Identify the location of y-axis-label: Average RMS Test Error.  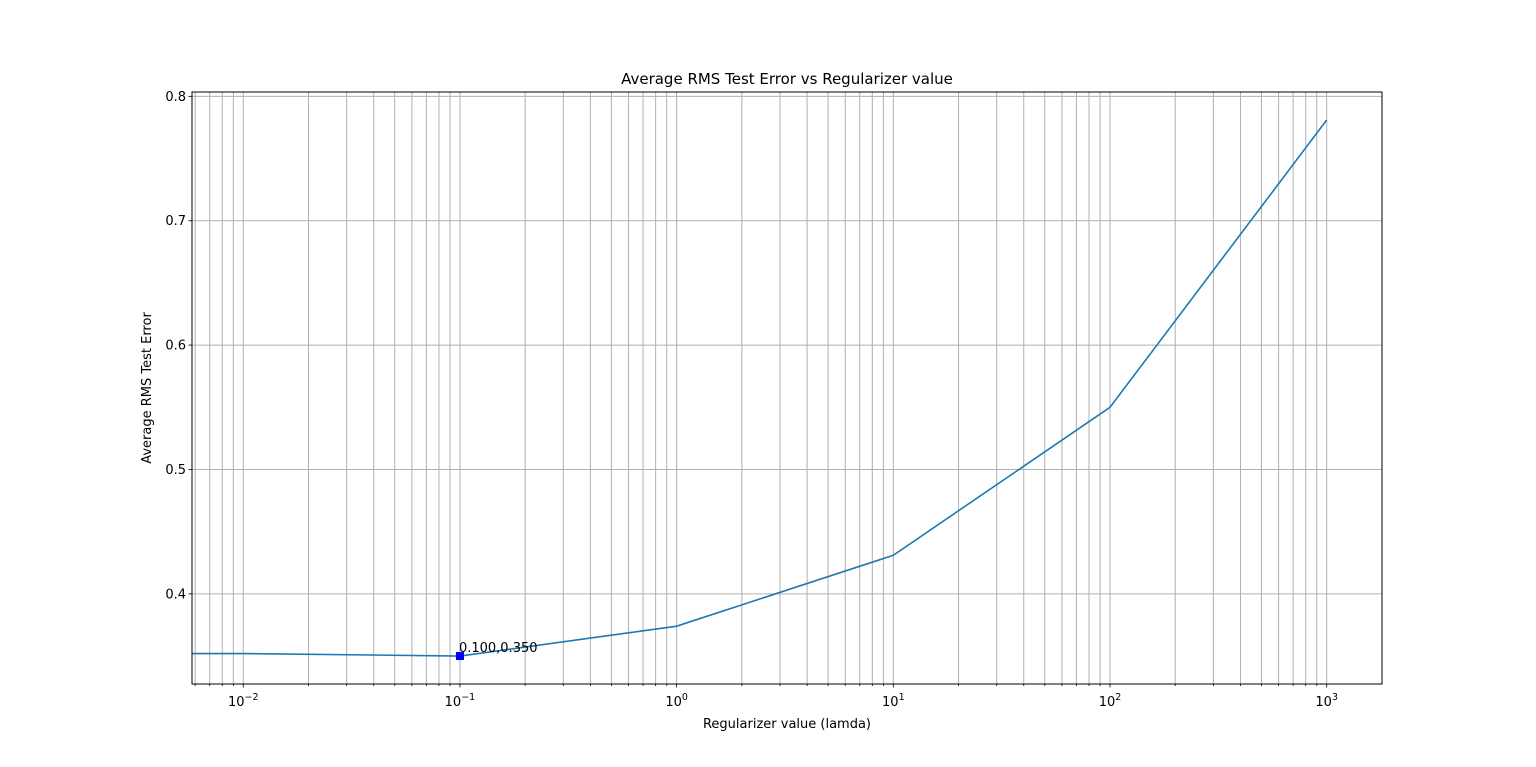
(147, 388).